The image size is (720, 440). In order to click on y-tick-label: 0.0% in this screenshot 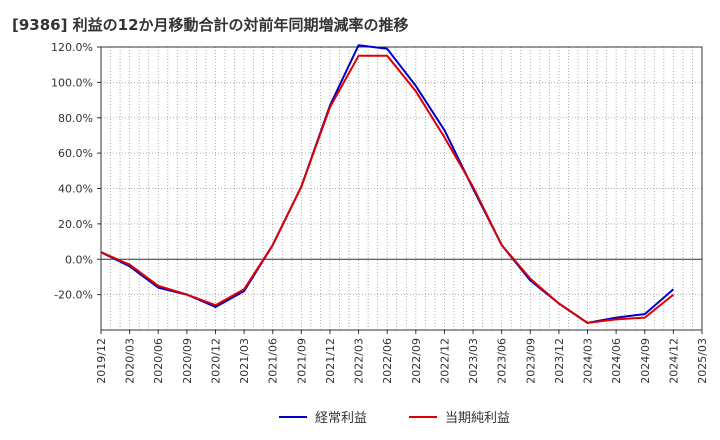, I will do `click(79, 259)`.